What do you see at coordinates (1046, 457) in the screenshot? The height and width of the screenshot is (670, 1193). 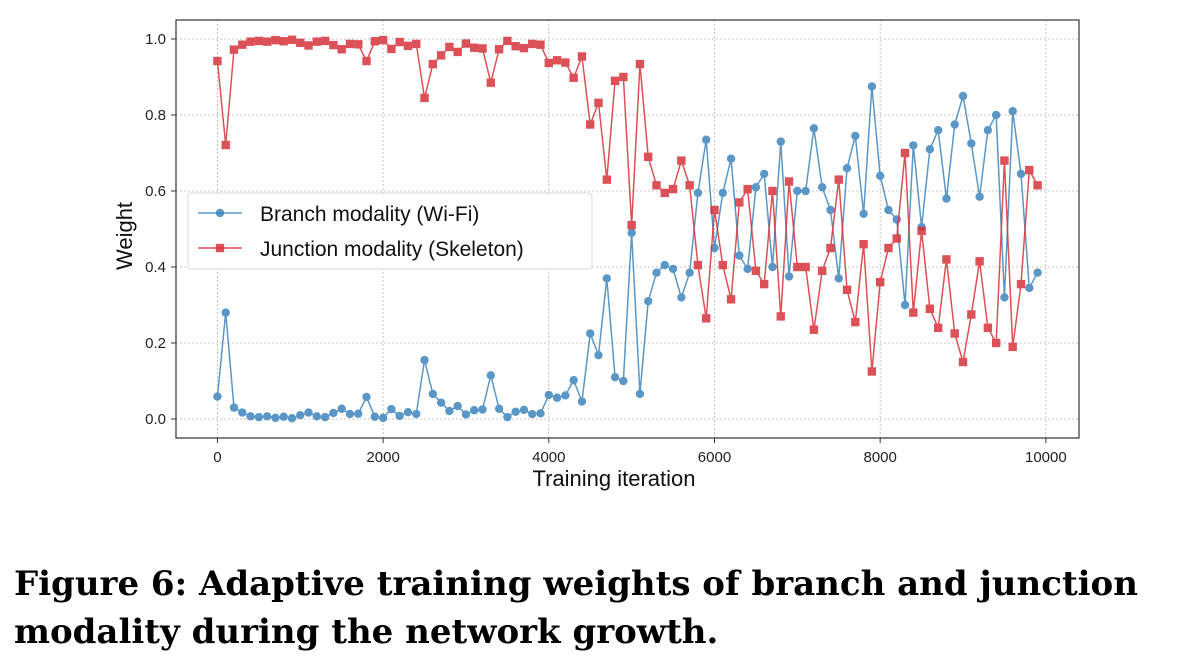 I see `x-tick-label: 10000` at bounding box center [1046, 457].